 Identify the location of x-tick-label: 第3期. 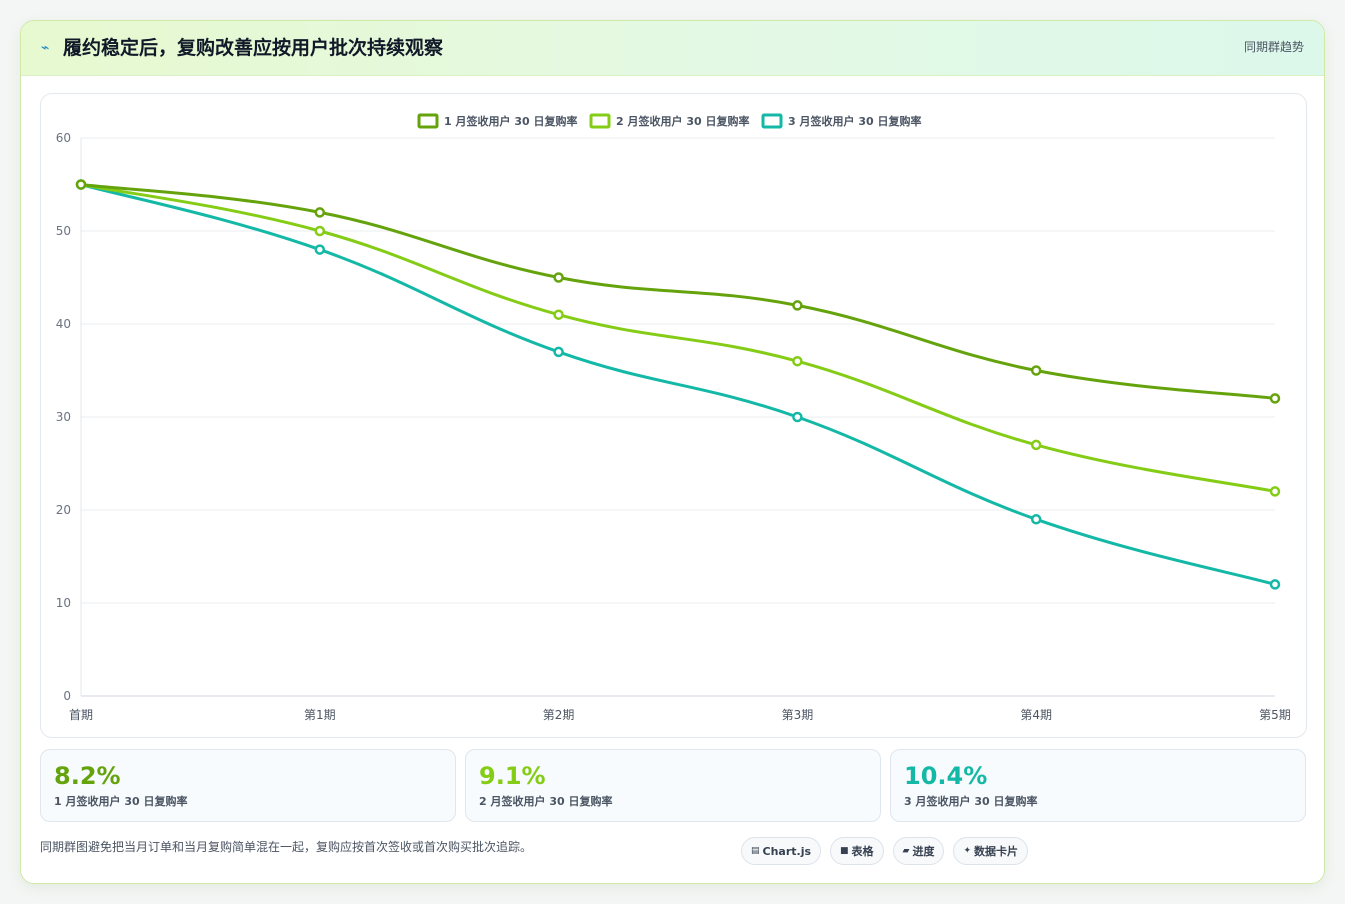
(798, 715).